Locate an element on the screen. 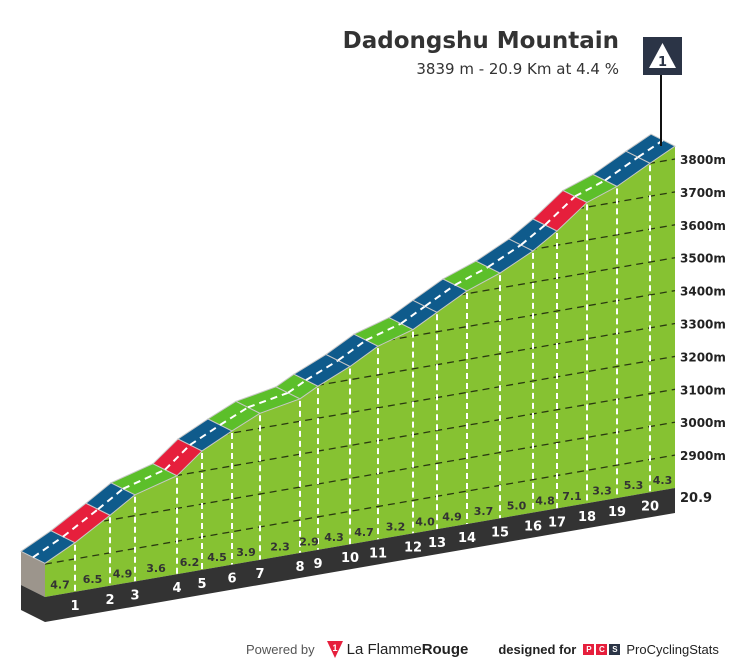  gradient-label: 7.1 is located at coordinates (572, 496).